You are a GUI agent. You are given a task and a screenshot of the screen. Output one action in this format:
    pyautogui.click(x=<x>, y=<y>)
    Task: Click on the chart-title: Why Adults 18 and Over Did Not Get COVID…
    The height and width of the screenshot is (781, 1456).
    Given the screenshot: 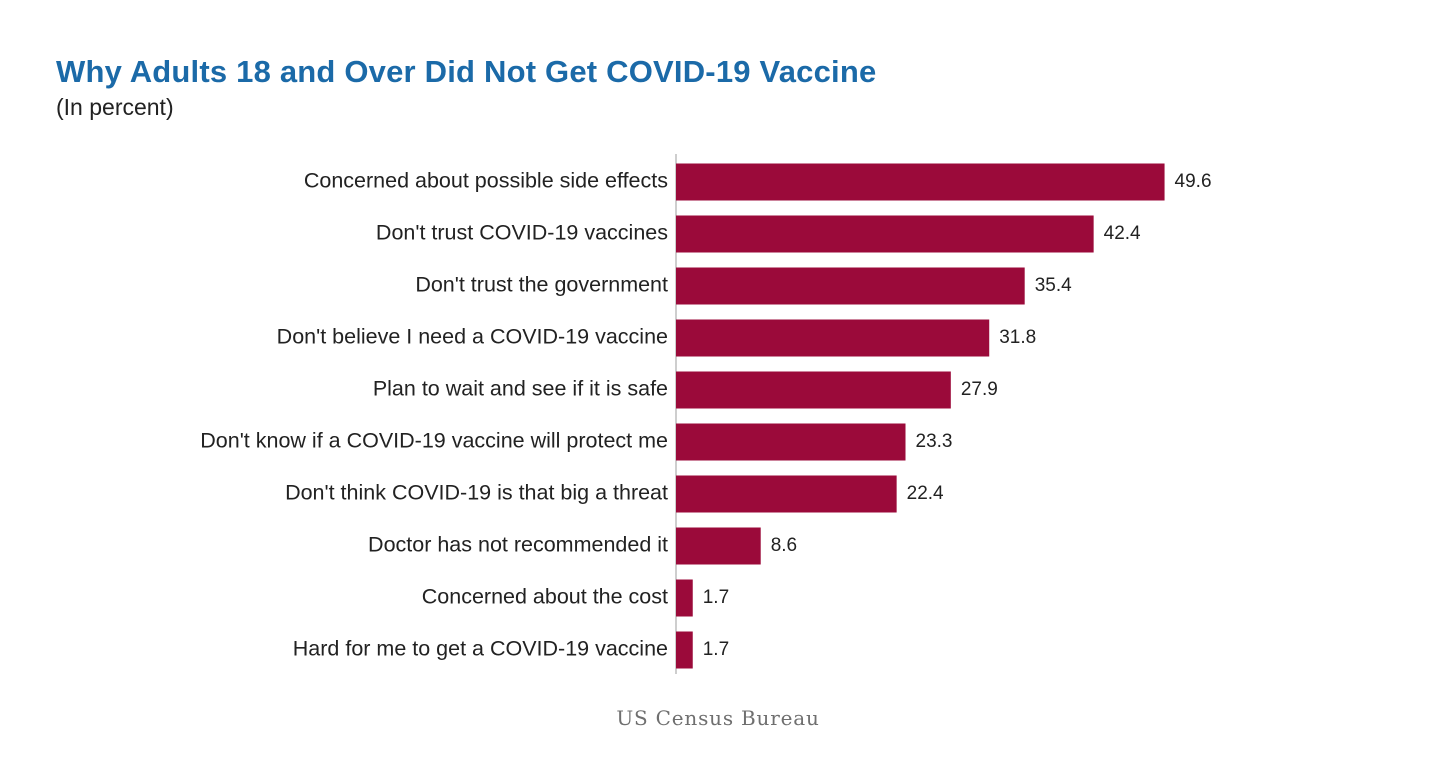 What is the action you would take?
    pyautogui.click(x=466, y=71)
    